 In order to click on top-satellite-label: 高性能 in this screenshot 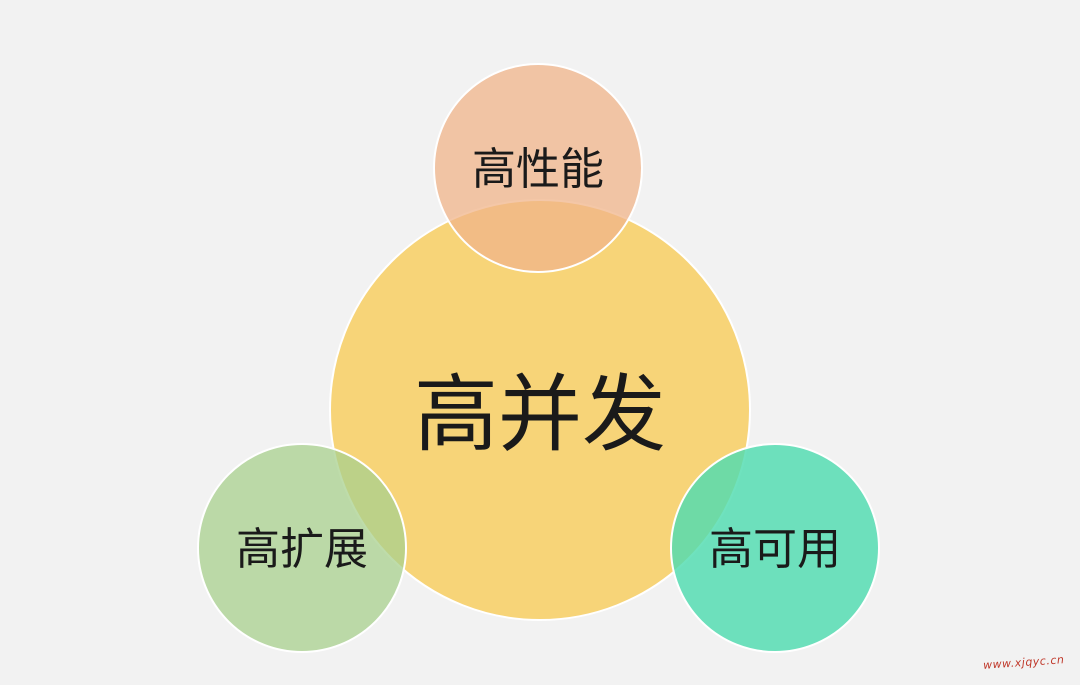, I will do `click(538, 169)`.